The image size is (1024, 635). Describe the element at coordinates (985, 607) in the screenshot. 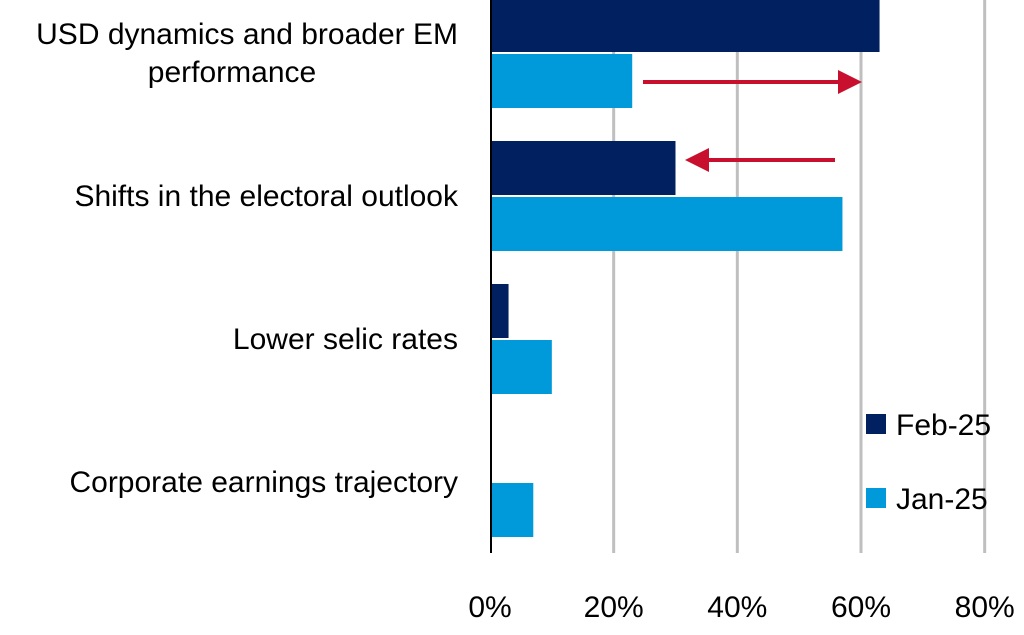

I see `x-tick-label: 80%` at that location.